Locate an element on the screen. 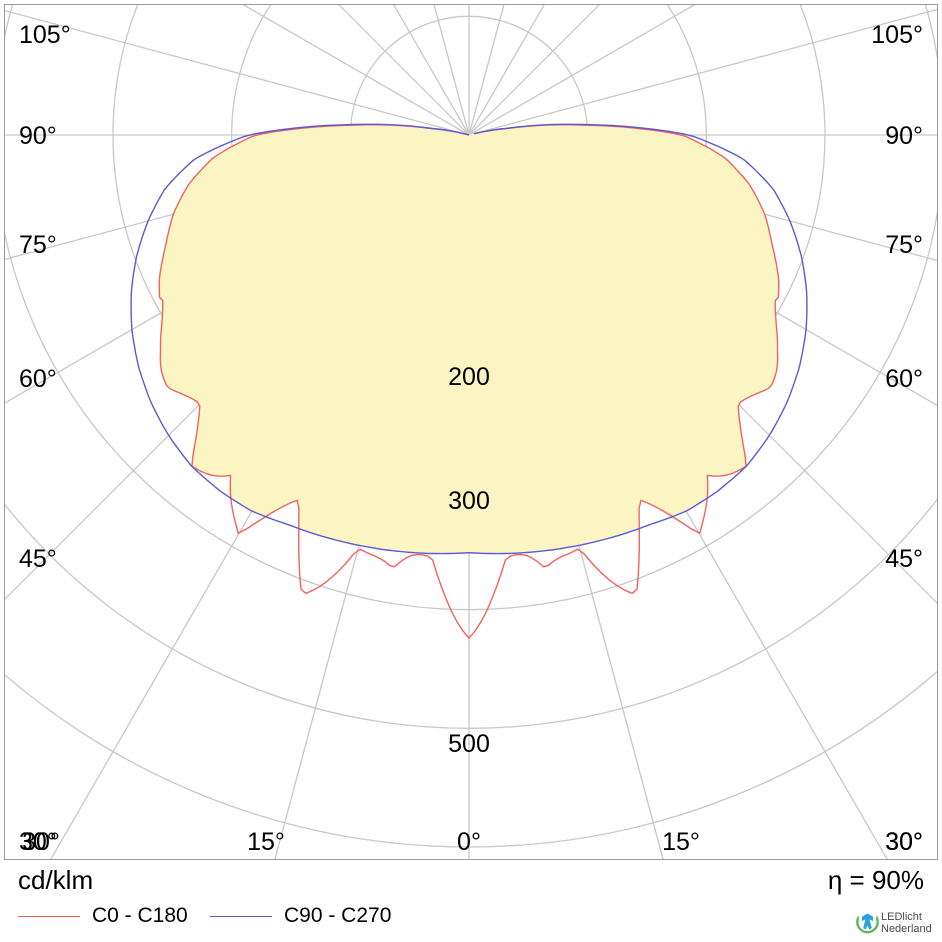 This screenshot has height=942, width=942. angle-label-left: 105° is located at coordinates (45, 35).